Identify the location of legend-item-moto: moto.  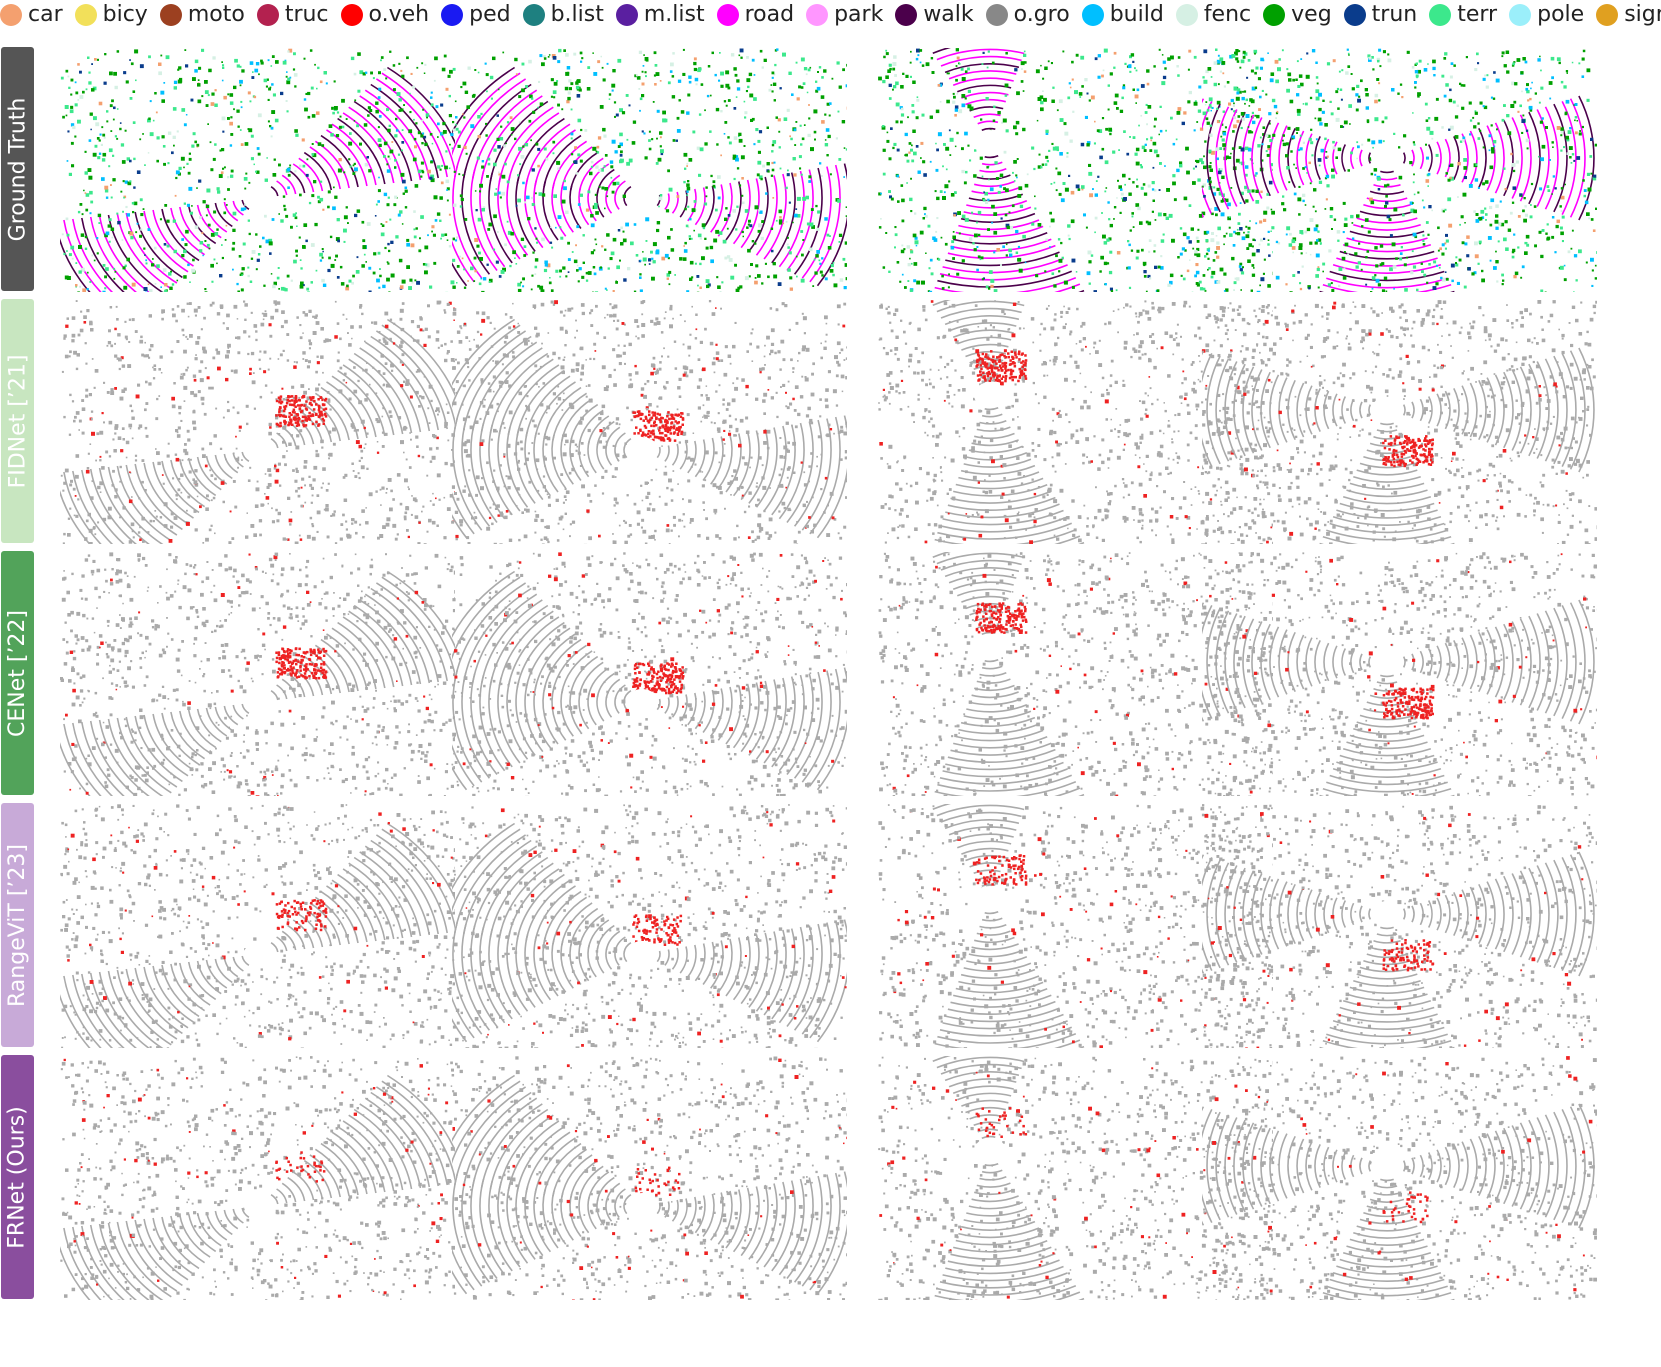
(202, 15).